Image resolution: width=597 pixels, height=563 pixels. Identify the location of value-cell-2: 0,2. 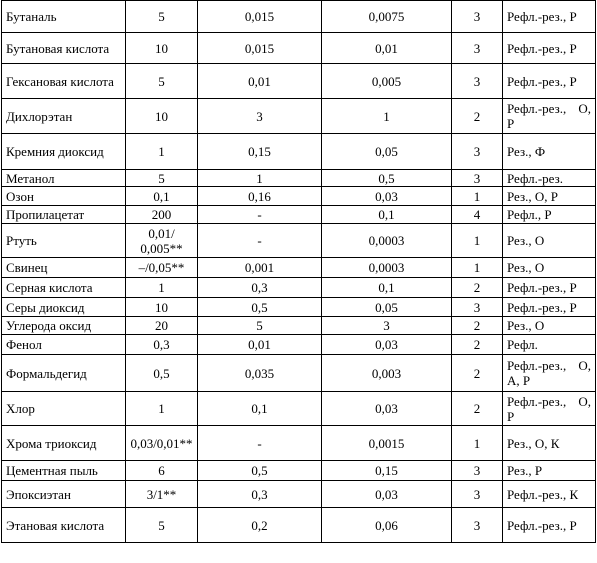
(259, 525).